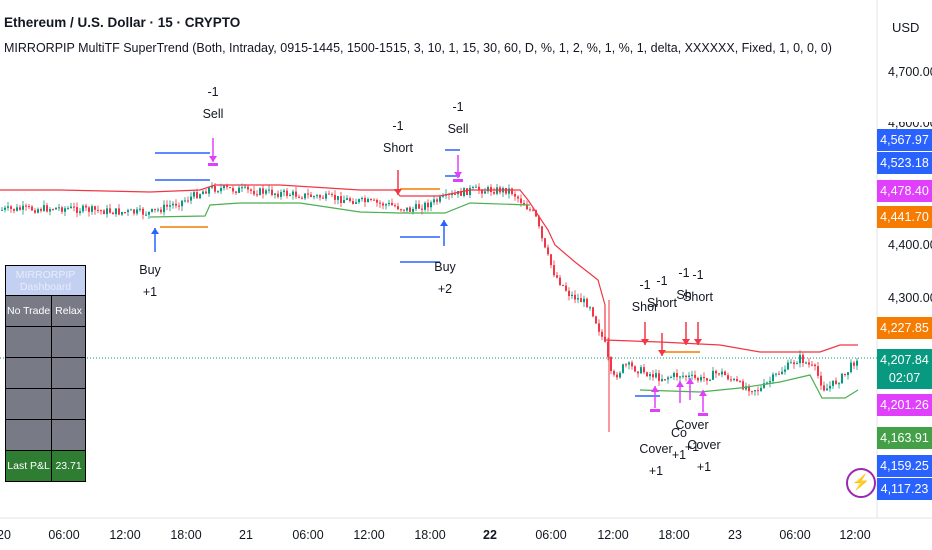 The height and width of the screenshot is (550, 932). What do you see at coordinates (264, 192) in the screenshot?
I see `supertrend-down-line` at bounding box center [264, 192].